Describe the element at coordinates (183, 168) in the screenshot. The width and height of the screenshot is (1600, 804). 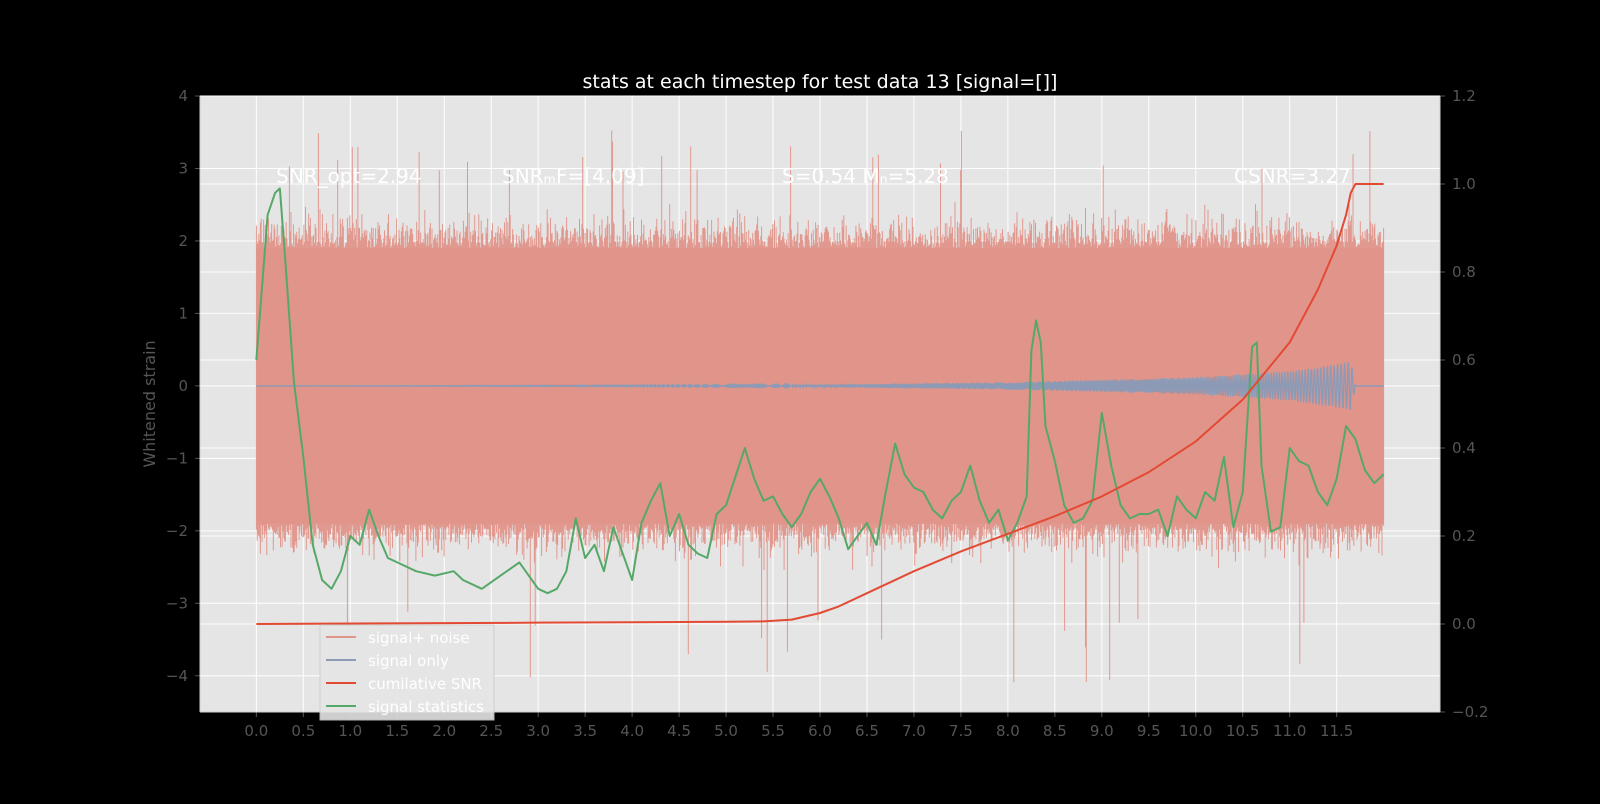
I see `y-tick-label: 3` at that location.